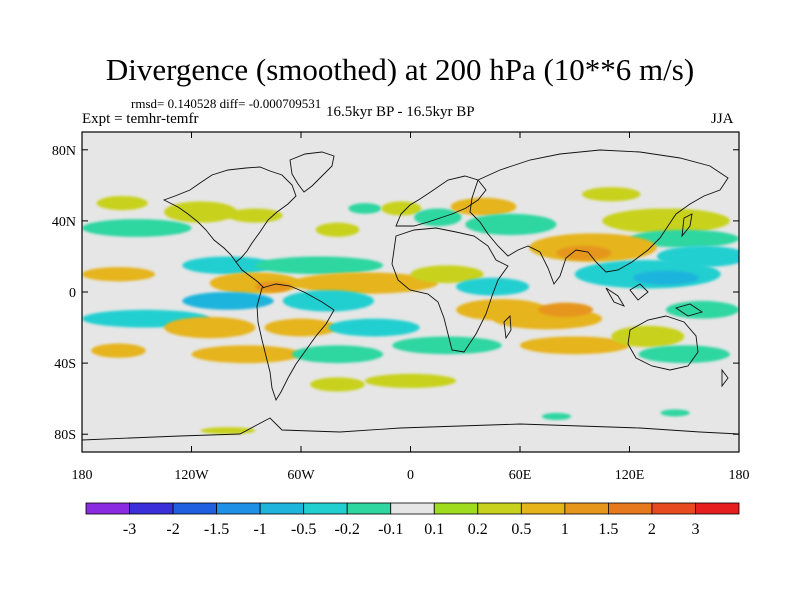 The height and width of the screenshot is (600, 800). Describe the element at coordinates (521, 529) in the screenshot. I see `colorbar-label: 0.5` at that location.